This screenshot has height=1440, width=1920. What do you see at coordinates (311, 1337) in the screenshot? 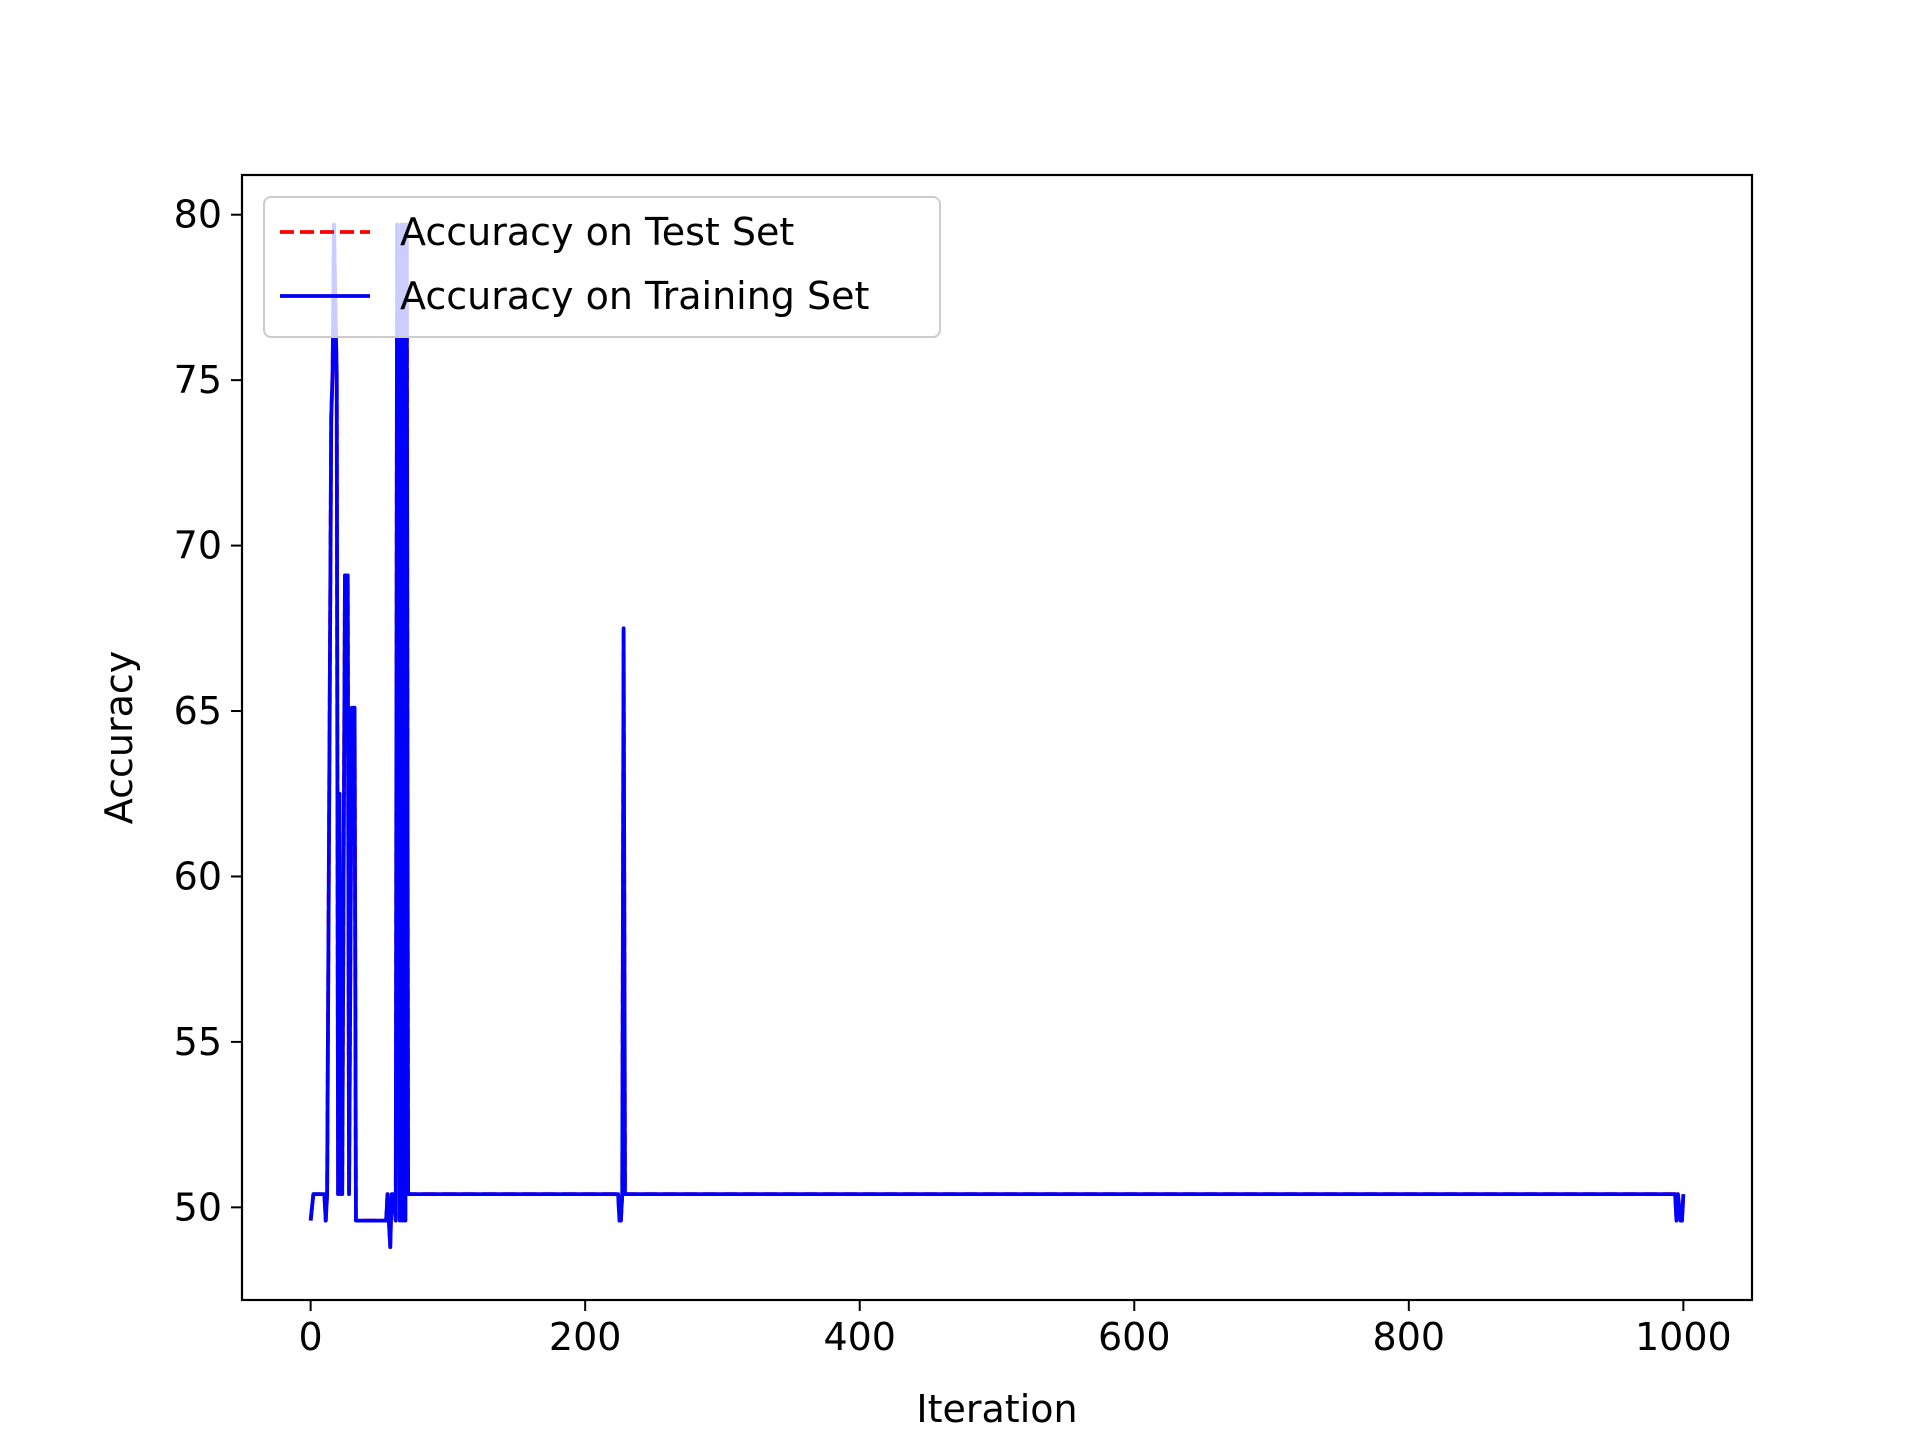
I see `x-tick-label: 0` at bounding box center [311, 1337].